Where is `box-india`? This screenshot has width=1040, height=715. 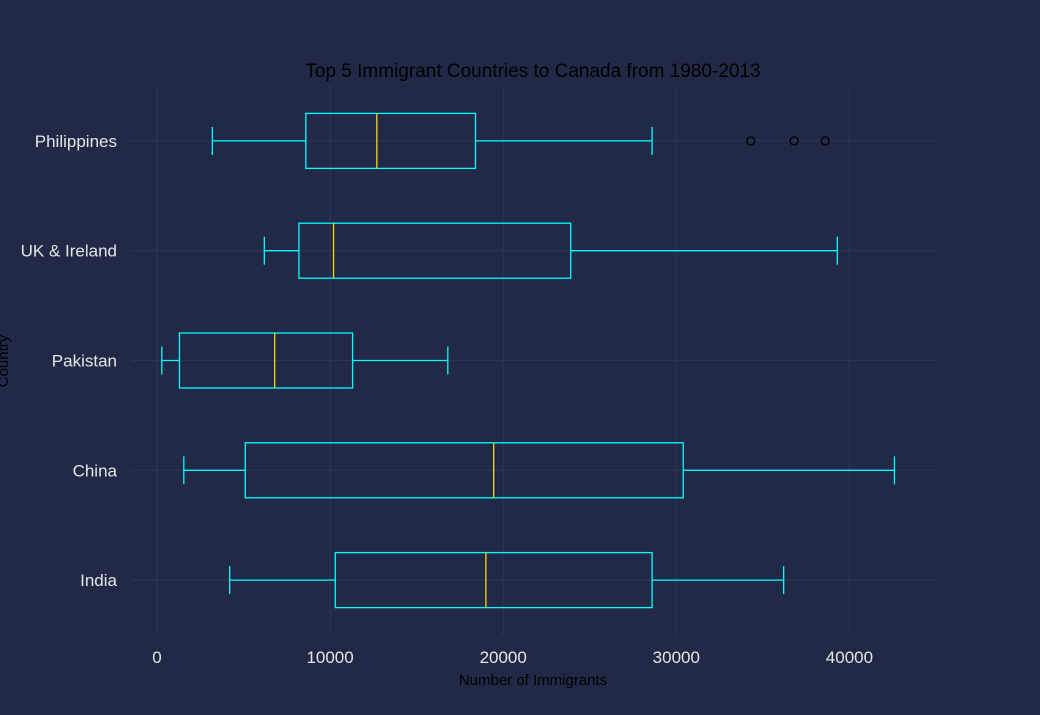
box-india is located at coordinates (507, 580).